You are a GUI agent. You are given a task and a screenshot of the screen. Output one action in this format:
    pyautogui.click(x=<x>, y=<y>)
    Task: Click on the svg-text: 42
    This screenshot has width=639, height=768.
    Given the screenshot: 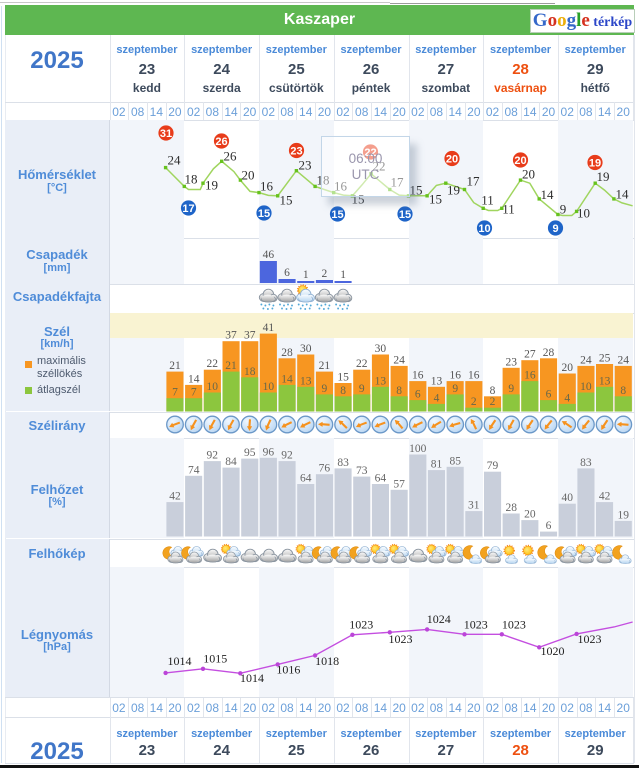 What is the action you would take?
    pyautogui.click(x=175, y=497)
    